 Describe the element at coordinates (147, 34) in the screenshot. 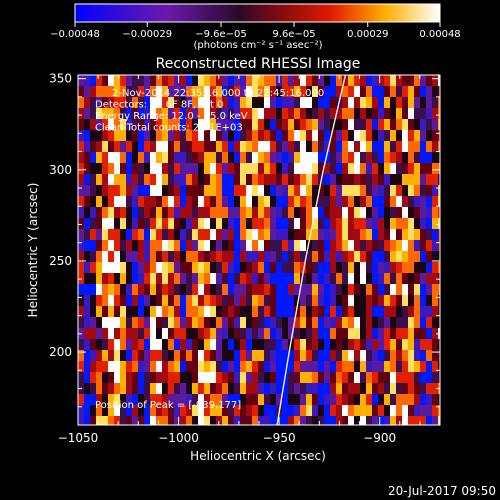

I see `colorbar-tick-label: −0.00029` at that location.